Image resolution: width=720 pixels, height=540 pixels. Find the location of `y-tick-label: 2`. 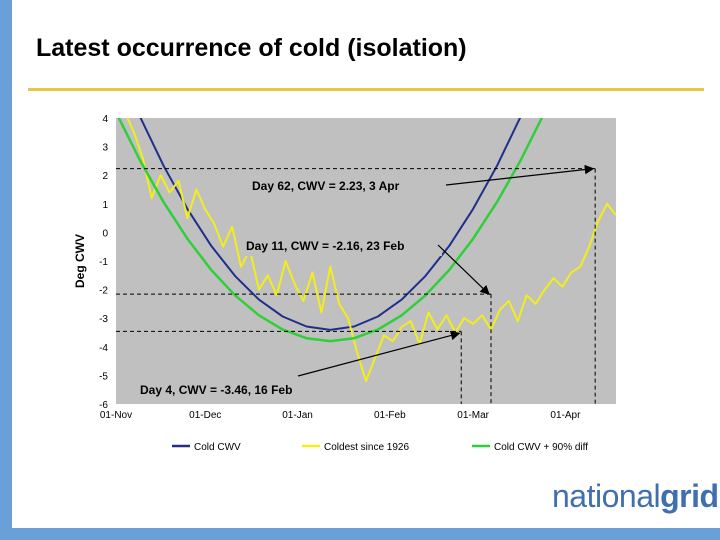

y-tick-label: 2 is located at coordinates (105, 176).